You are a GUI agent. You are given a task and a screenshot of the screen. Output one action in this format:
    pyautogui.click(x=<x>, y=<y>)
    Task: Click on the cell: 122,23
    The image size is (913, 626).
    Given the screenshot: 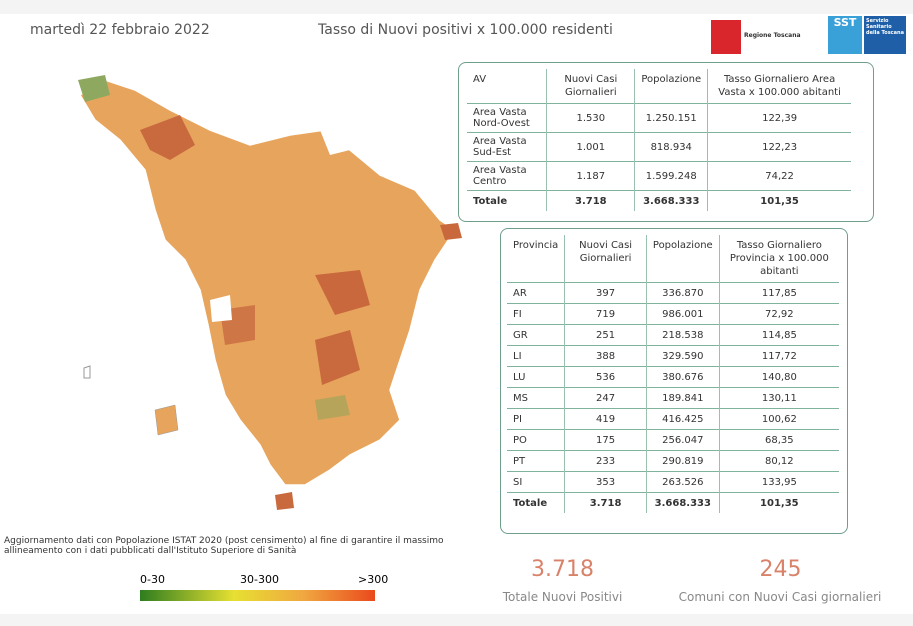 What is the action you would take?
    pyautogui.click(x=779, y=147)
    